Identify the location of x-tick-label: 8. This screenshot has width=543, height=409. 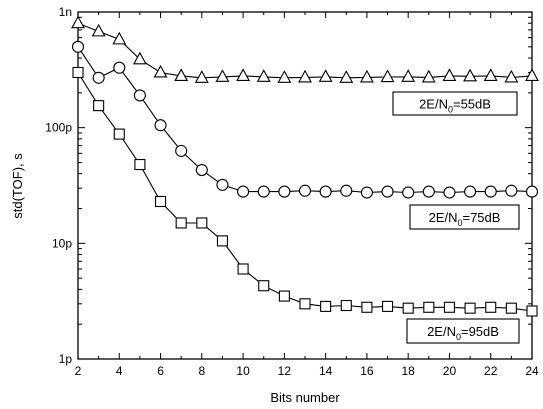
(201, 371).